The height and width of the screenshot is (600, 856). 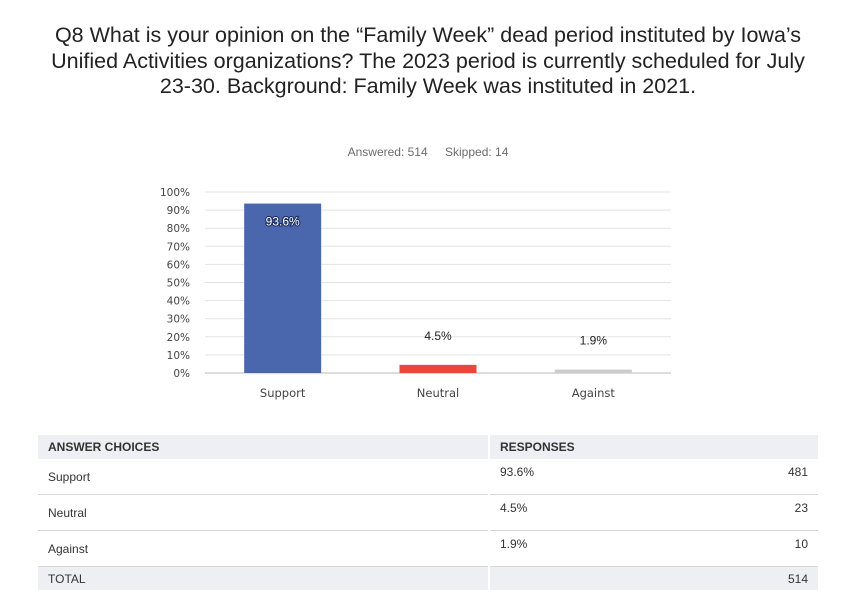 What do you see at coordinates (263, 512) in the screenshot?
I see `choice-label: Neutral` at bounding box center [263, 512].